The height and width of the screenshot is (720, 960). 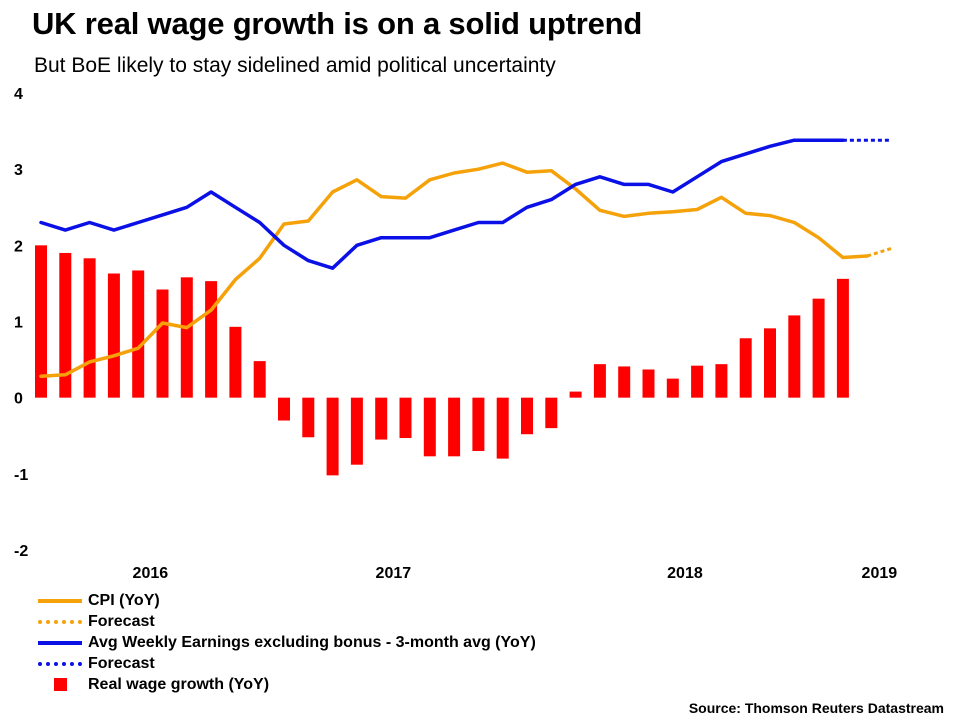 I want to click on y-tick-label: 0, so click(x=18, y=399).